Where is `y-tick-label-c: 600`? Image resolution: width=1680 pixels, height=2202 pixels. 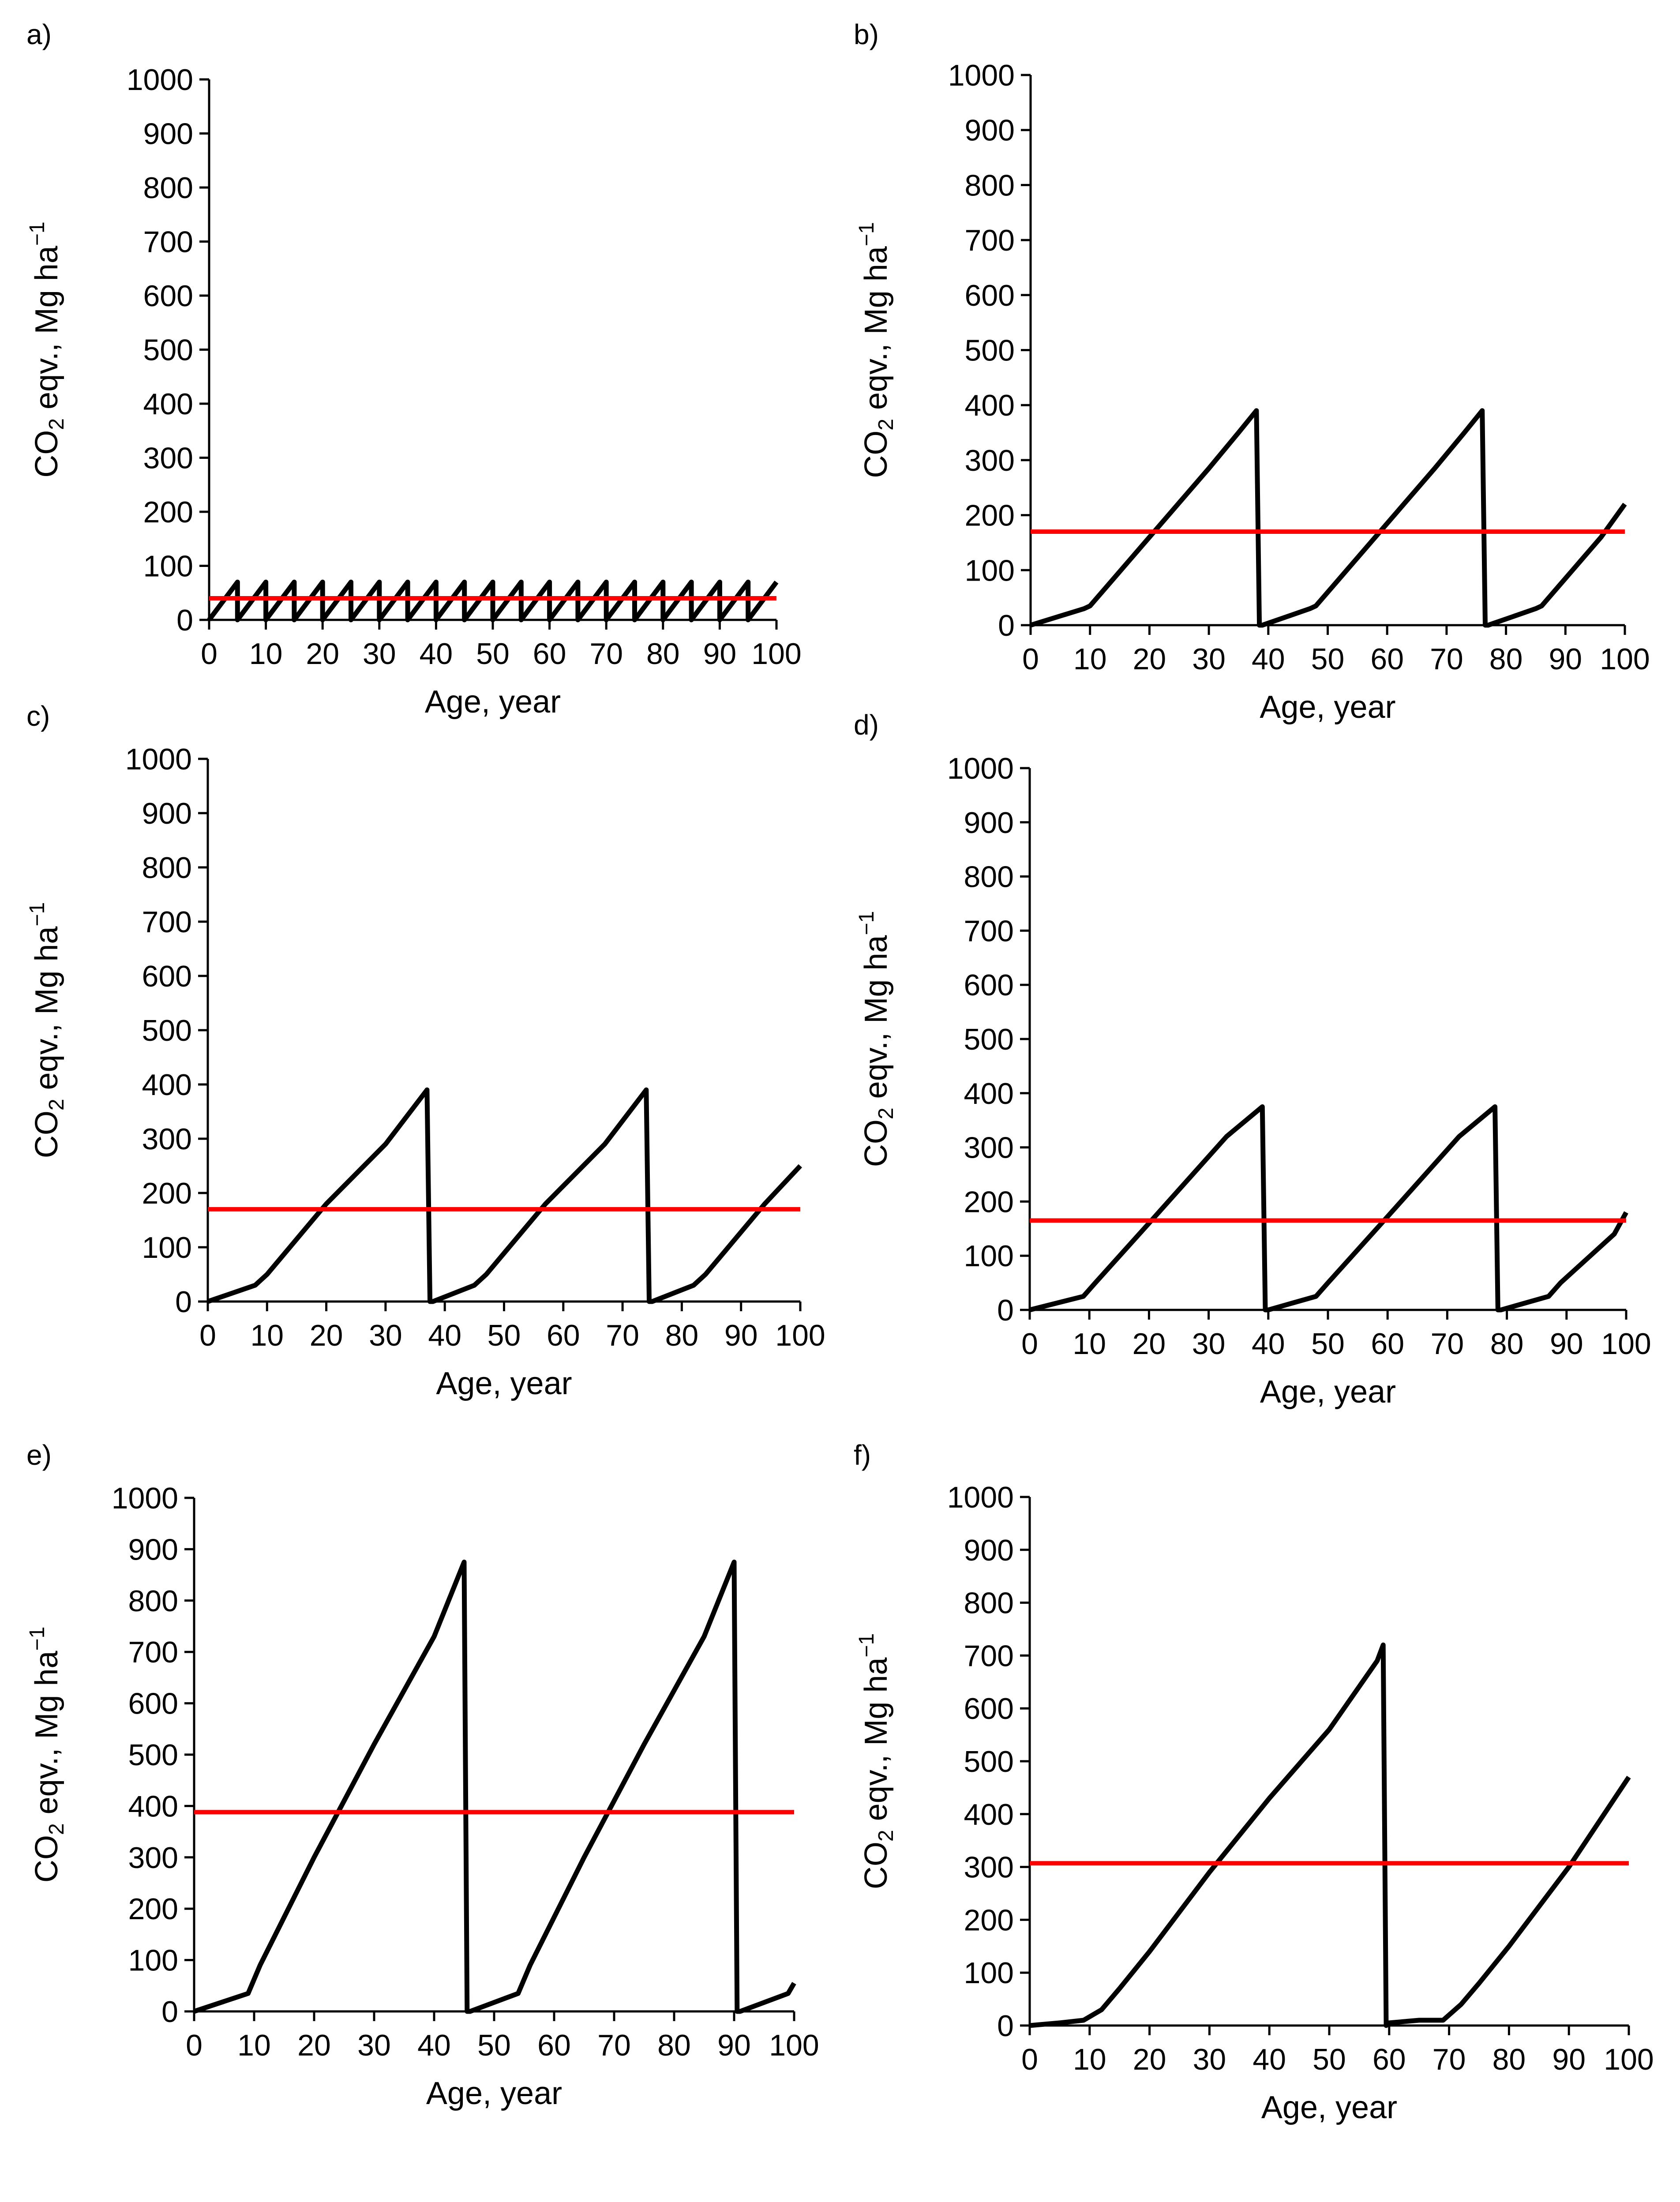
y-tick-label-c: 600 is located at coordinates (167, 977).